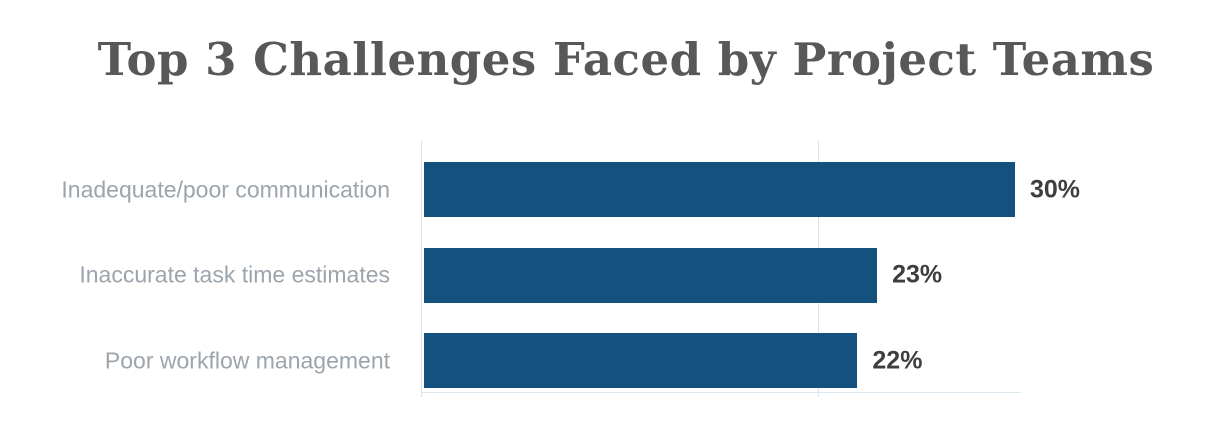 The height and width of the screenshot is (437, 1206). Describe the element at coordinates (626, 59) in the screenshot. I see `chart-title: Top 3 Challenges Faced by Project Teams` at that location.